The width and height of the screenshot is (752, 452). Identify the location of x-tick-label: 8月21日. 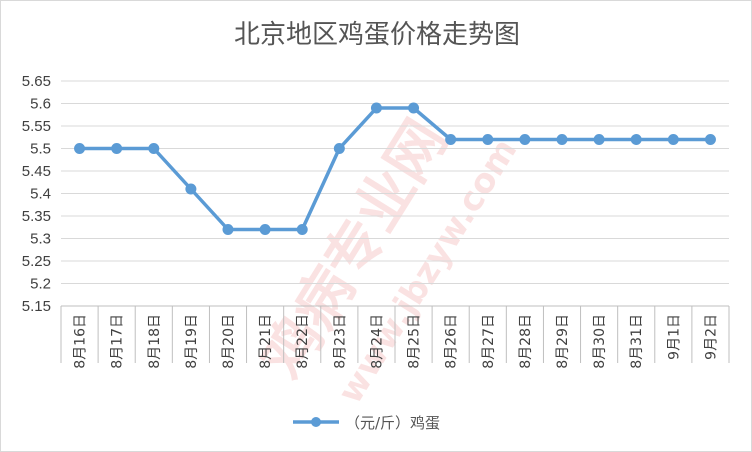
(266, 341).